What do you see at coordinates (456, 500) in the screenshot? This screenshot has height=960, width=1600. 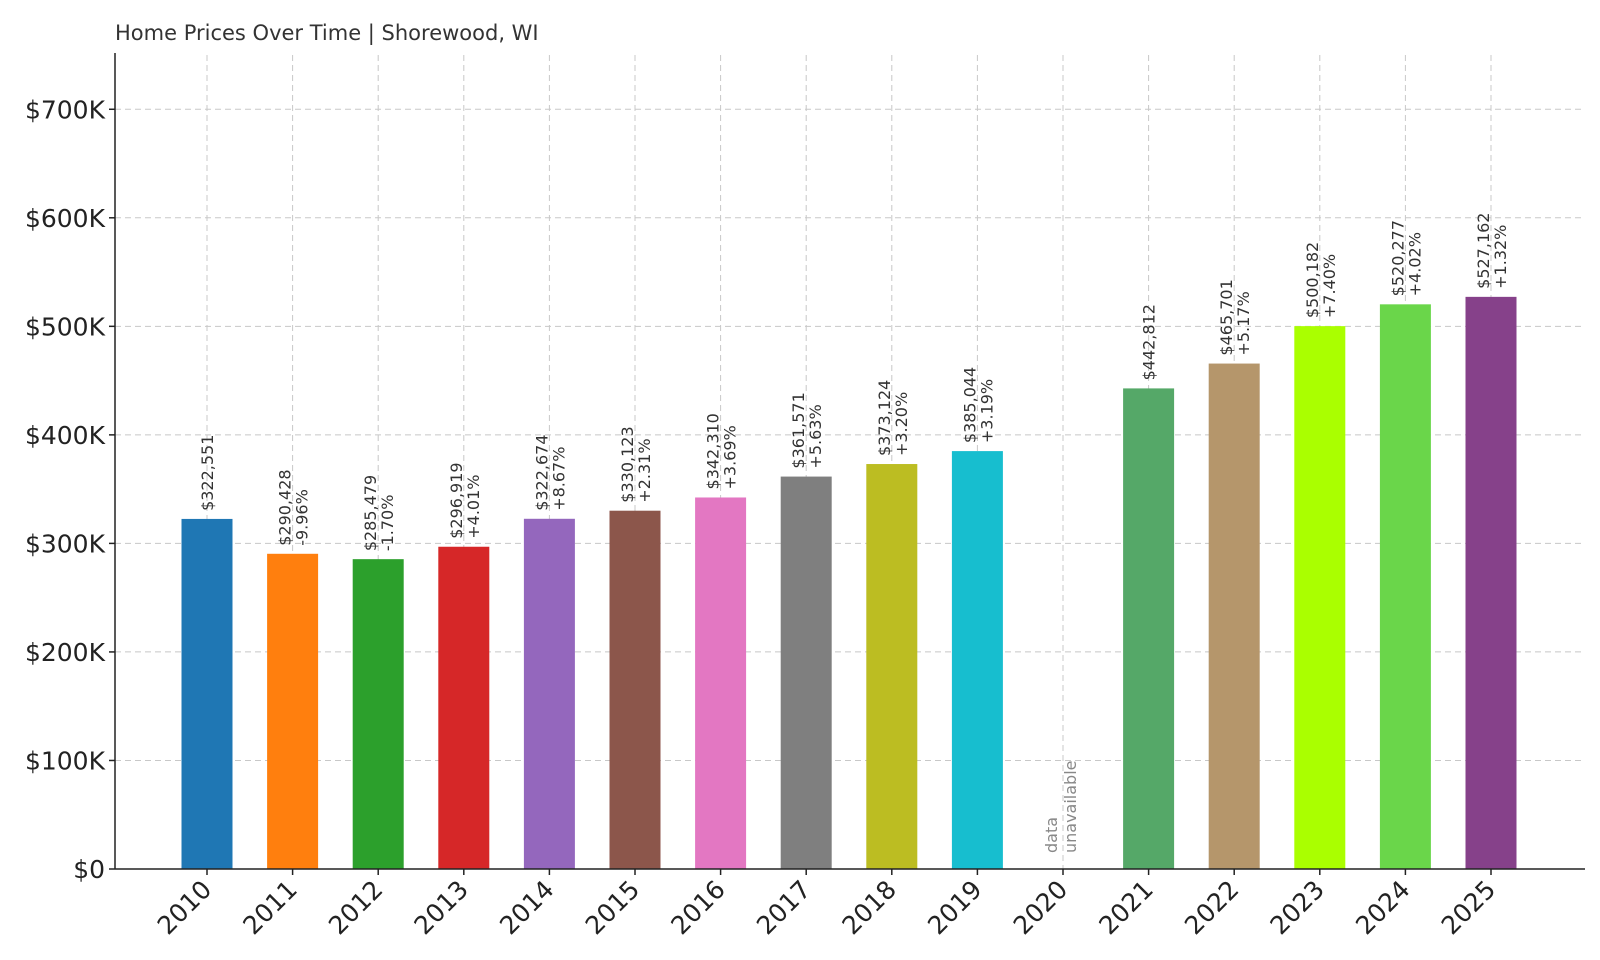 I see `value-label-2013: $296,919` at bounding box center [456, 500].